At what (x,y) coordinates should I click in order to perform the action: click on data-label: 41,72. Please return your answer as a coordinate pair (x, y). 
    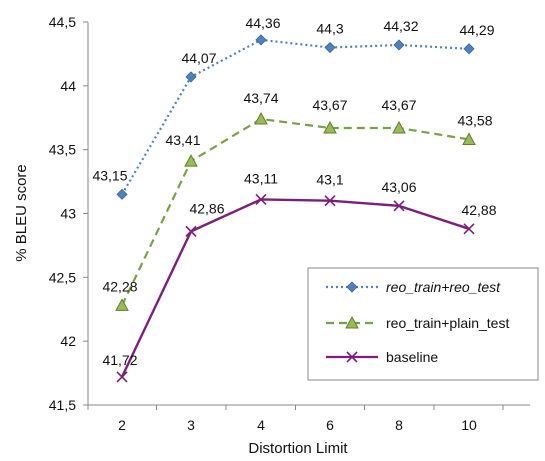
    Looking at the image, I should click on (119, 360).